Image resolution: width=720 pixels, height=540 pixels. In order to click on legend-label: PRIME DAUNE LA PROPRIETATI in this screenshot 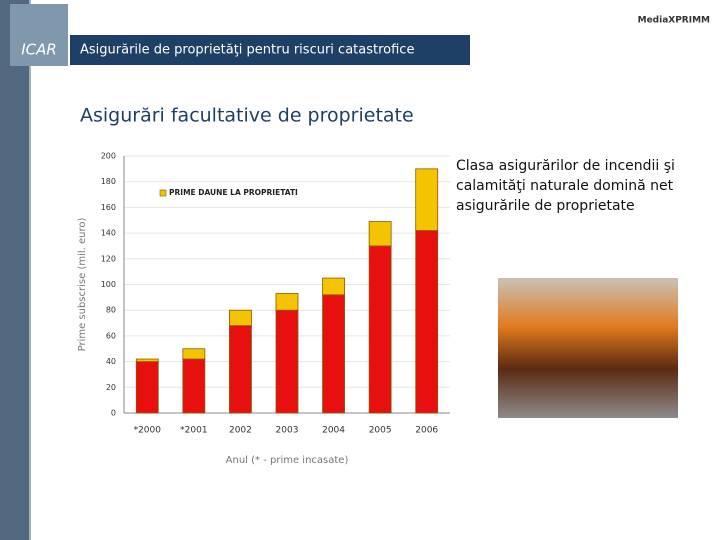, I will do `click(233, 192)`.